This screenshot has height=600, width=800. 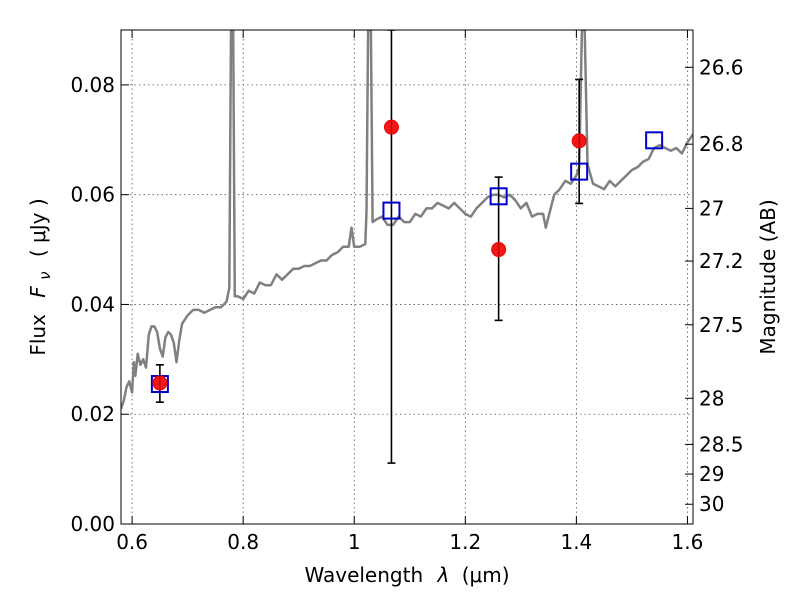 I want to click on x-tick-label: 1.4, so click(x=576, y=542).